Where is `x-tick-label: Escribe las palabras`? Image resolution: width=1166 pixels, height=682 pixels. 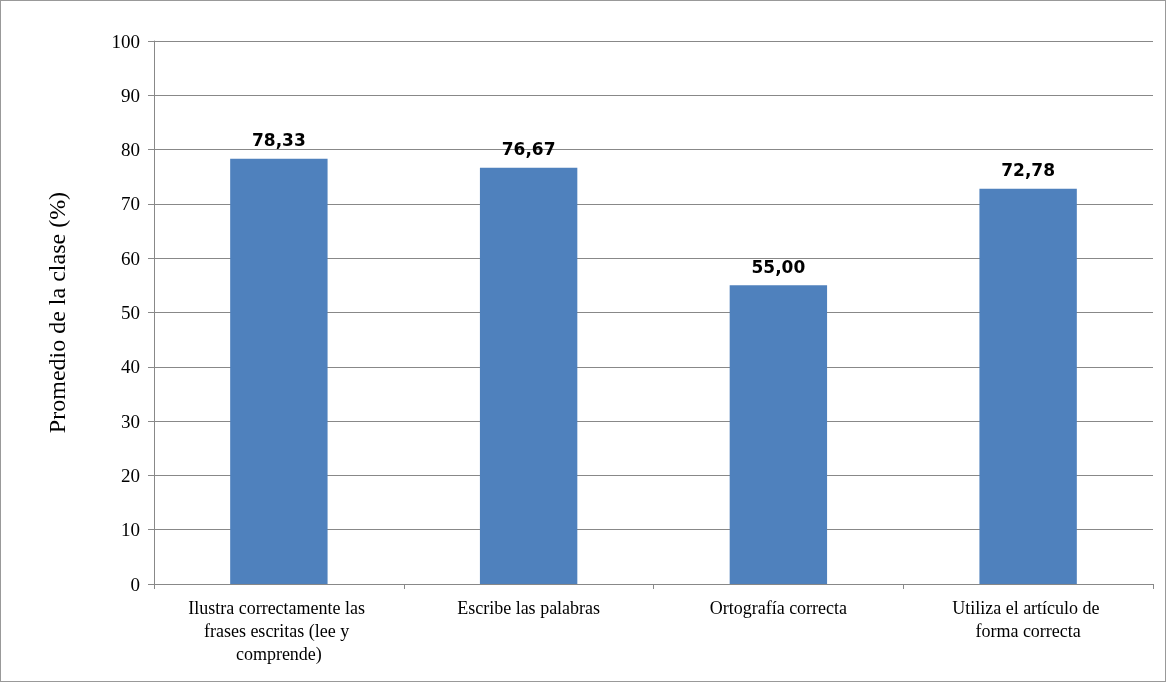
x-tick-label: Escribe las palabras is located at coordinates (529, 607).